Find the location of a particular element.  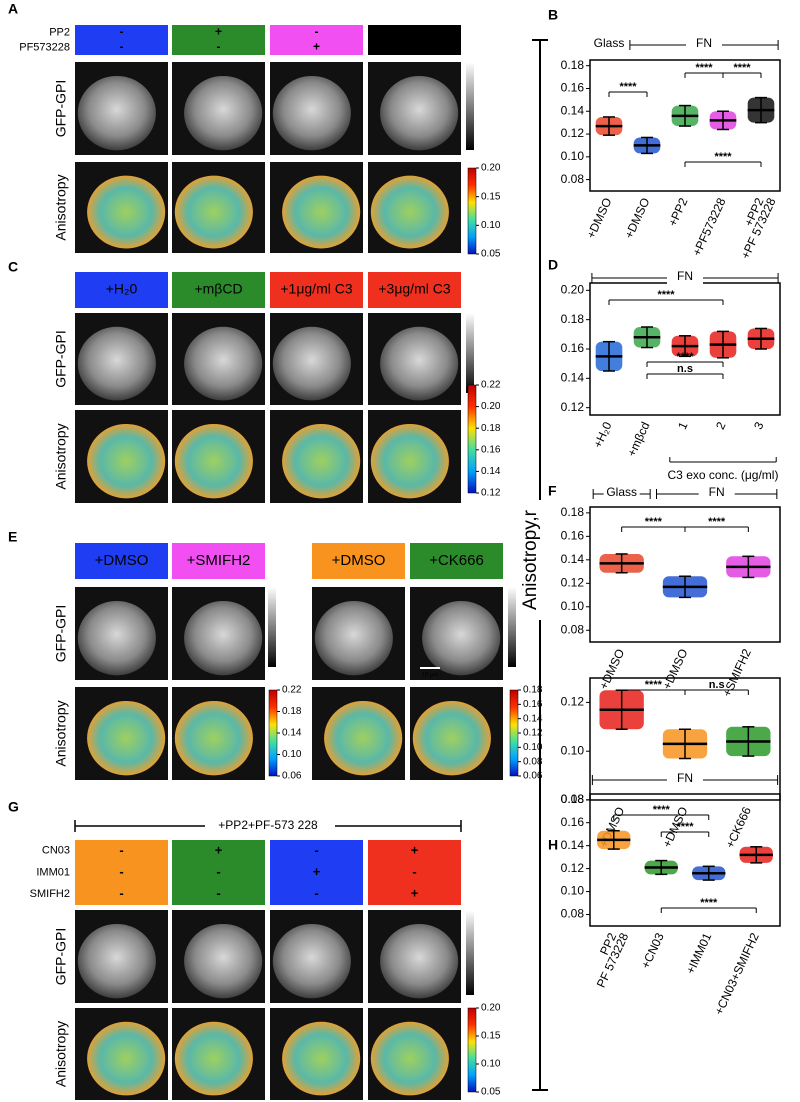

span-label: Glass is located at coordinates (609, 43).